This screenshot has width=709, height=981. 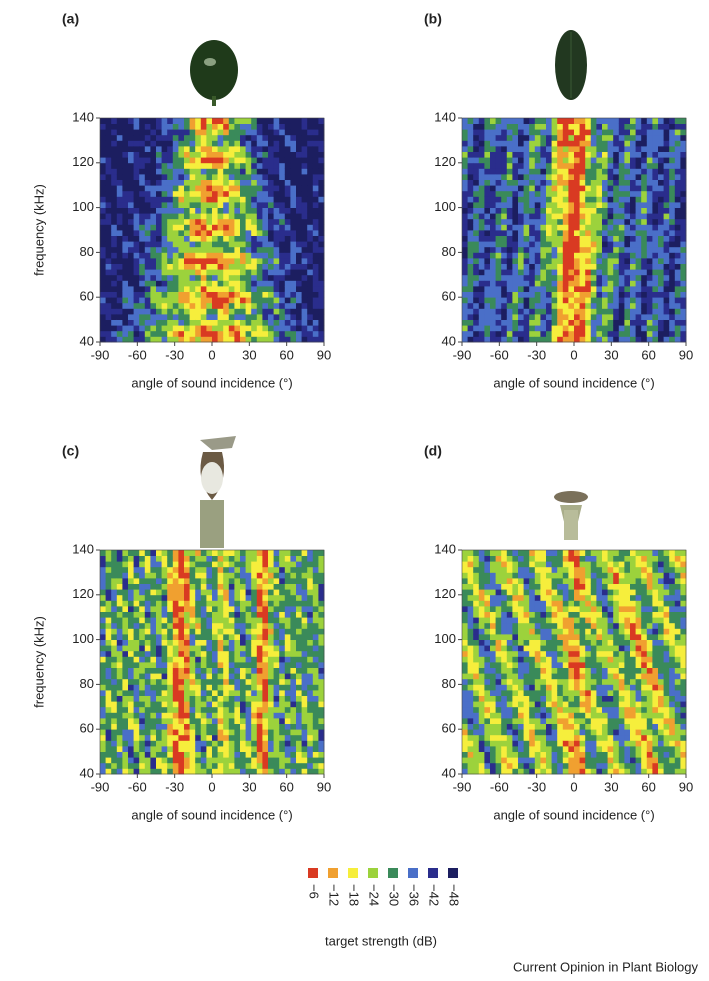 I want to click on x-tick-label: 0, so click(x=211, y=786).